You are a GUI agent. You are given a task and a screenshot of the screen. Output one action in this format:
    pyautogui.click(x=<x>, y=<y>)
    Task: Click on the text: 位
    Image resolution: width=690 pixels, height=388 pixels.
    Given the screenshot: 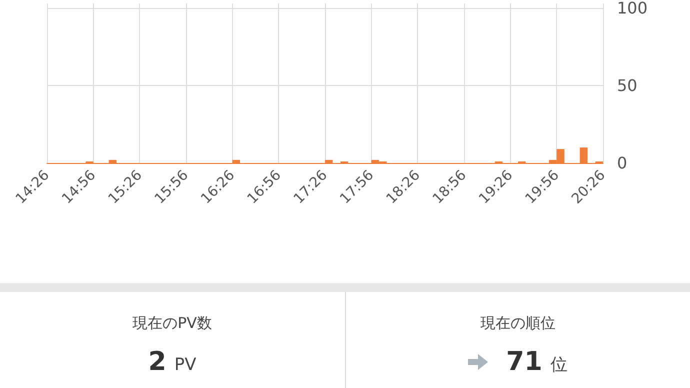 What is the action you would take?
    pyautogui.click(x=559, y=365)
    